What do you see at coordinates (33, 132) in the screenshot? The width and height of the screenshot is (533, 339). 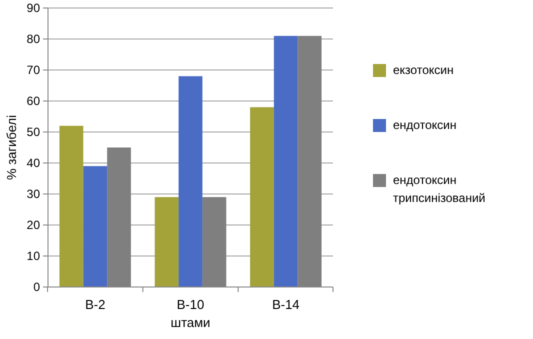 I see `y-tick-label: 50` at bounding box center [33, 132].